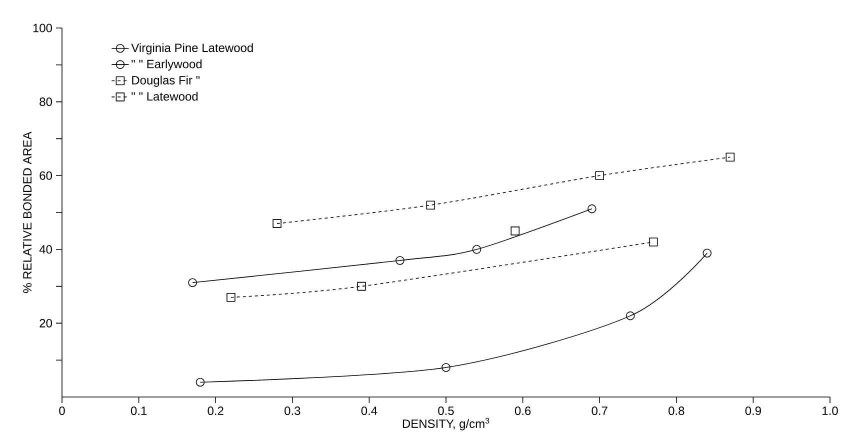  What do you see at coordinates (676, 411) in the screenshot?
I see `x-tick-label: 0.8` at bounding box center [676, 411].